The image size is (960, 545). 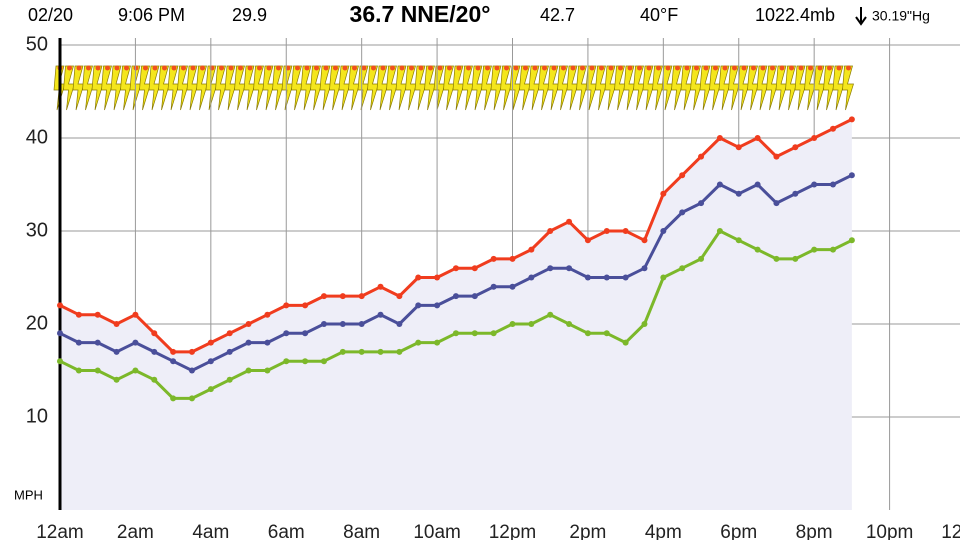 What do you see at coordinates (286, 531) in the screenshot?
I see `x-tick-label: 6am` at bounding box center [286, 531].